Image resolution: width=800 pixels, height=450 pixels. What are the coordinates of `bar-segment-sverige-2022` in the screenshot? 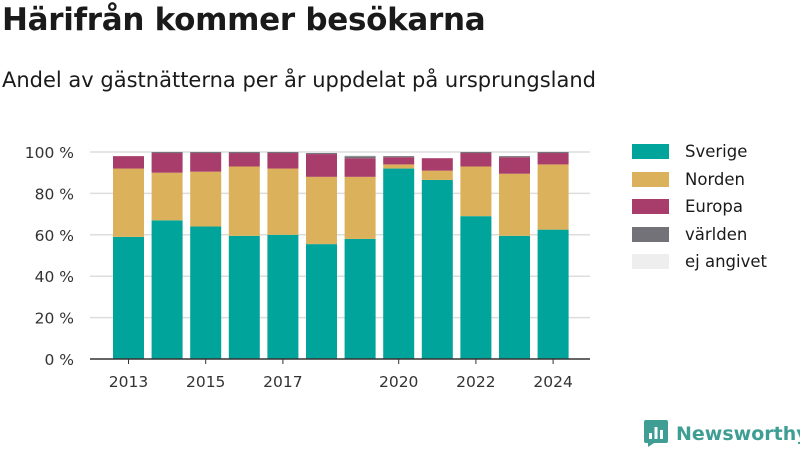 It's located at (476, 287).